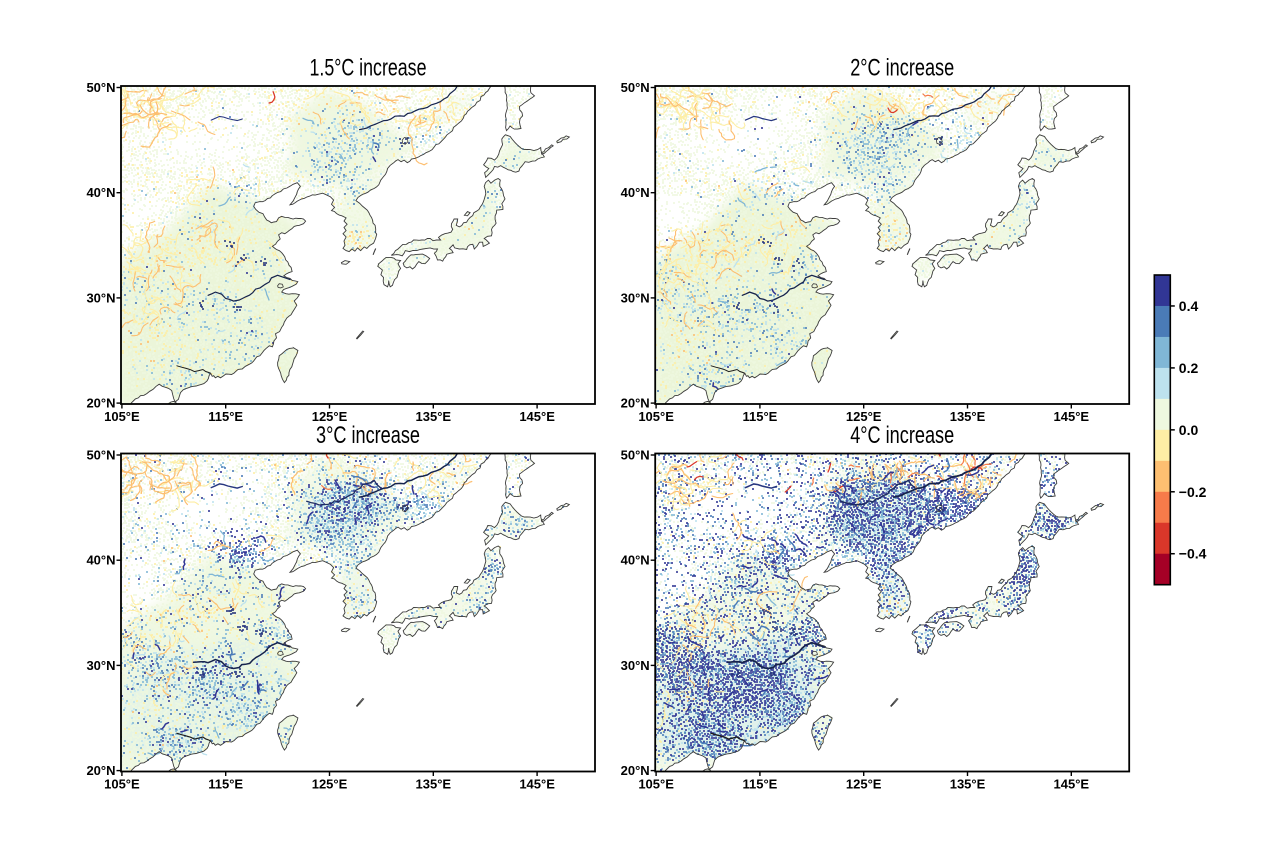  I want to click on svg-text: 0.2, so click(1189, 368).